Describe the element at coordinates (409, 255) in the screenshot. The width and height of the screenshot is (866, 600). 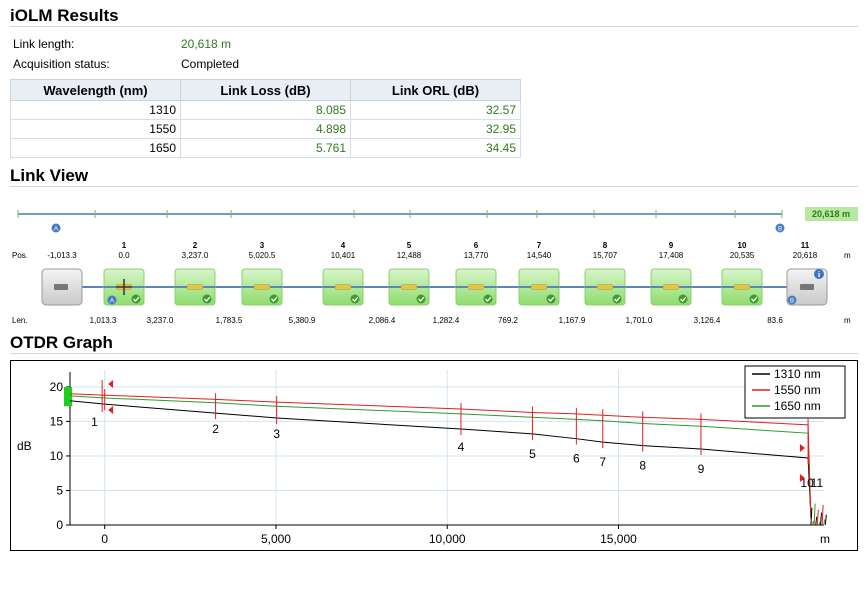
I see `event-position: 12,488` at that location.